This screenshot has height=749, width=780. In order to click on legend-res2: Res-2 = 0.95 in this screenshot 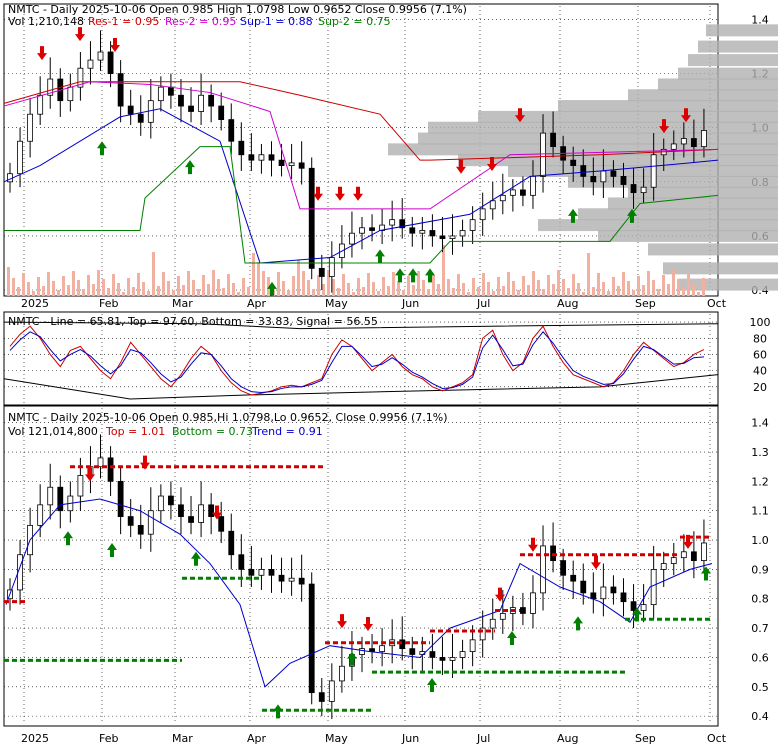, I will do `click(200, 21)`.